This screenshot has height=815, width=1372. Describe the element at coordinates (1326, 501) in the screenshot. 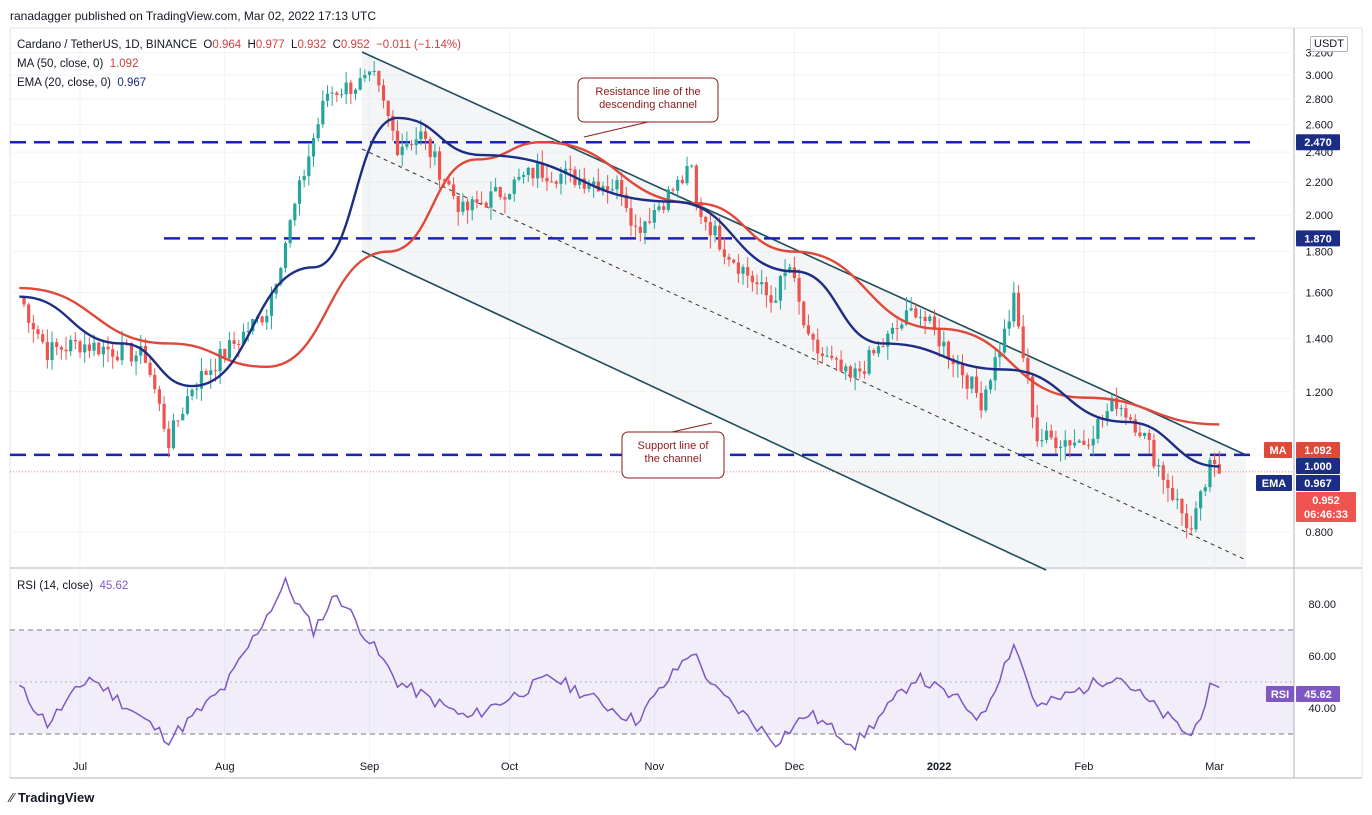

I see `last-price-value: 0.952` at that location.